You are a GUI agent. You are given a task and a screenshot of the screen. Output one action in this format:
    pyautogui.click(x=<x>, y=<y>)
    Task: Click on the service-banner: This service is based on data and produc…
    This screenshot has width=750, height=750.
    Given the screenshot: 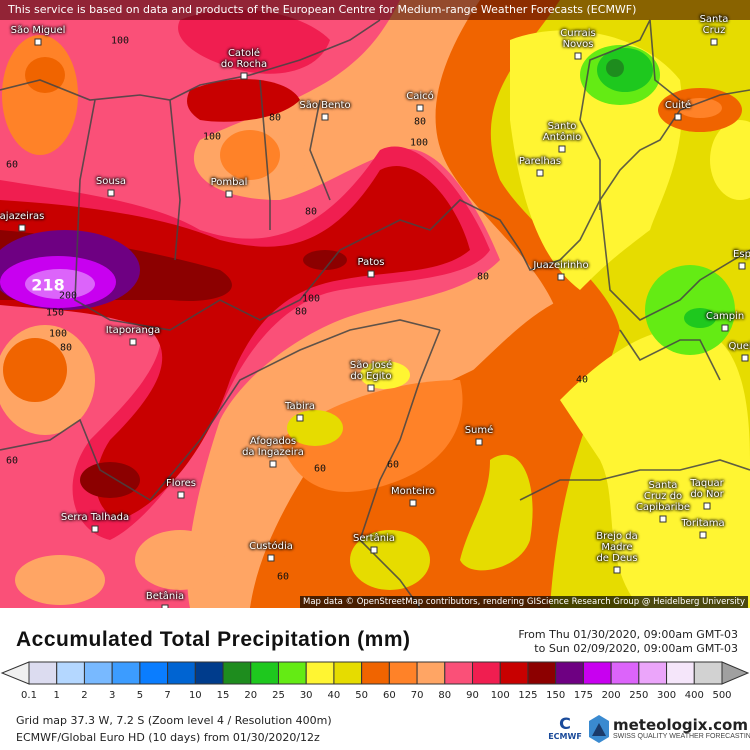 What is the action you would take?
    pyautogui.click(x=375, y=10)
    